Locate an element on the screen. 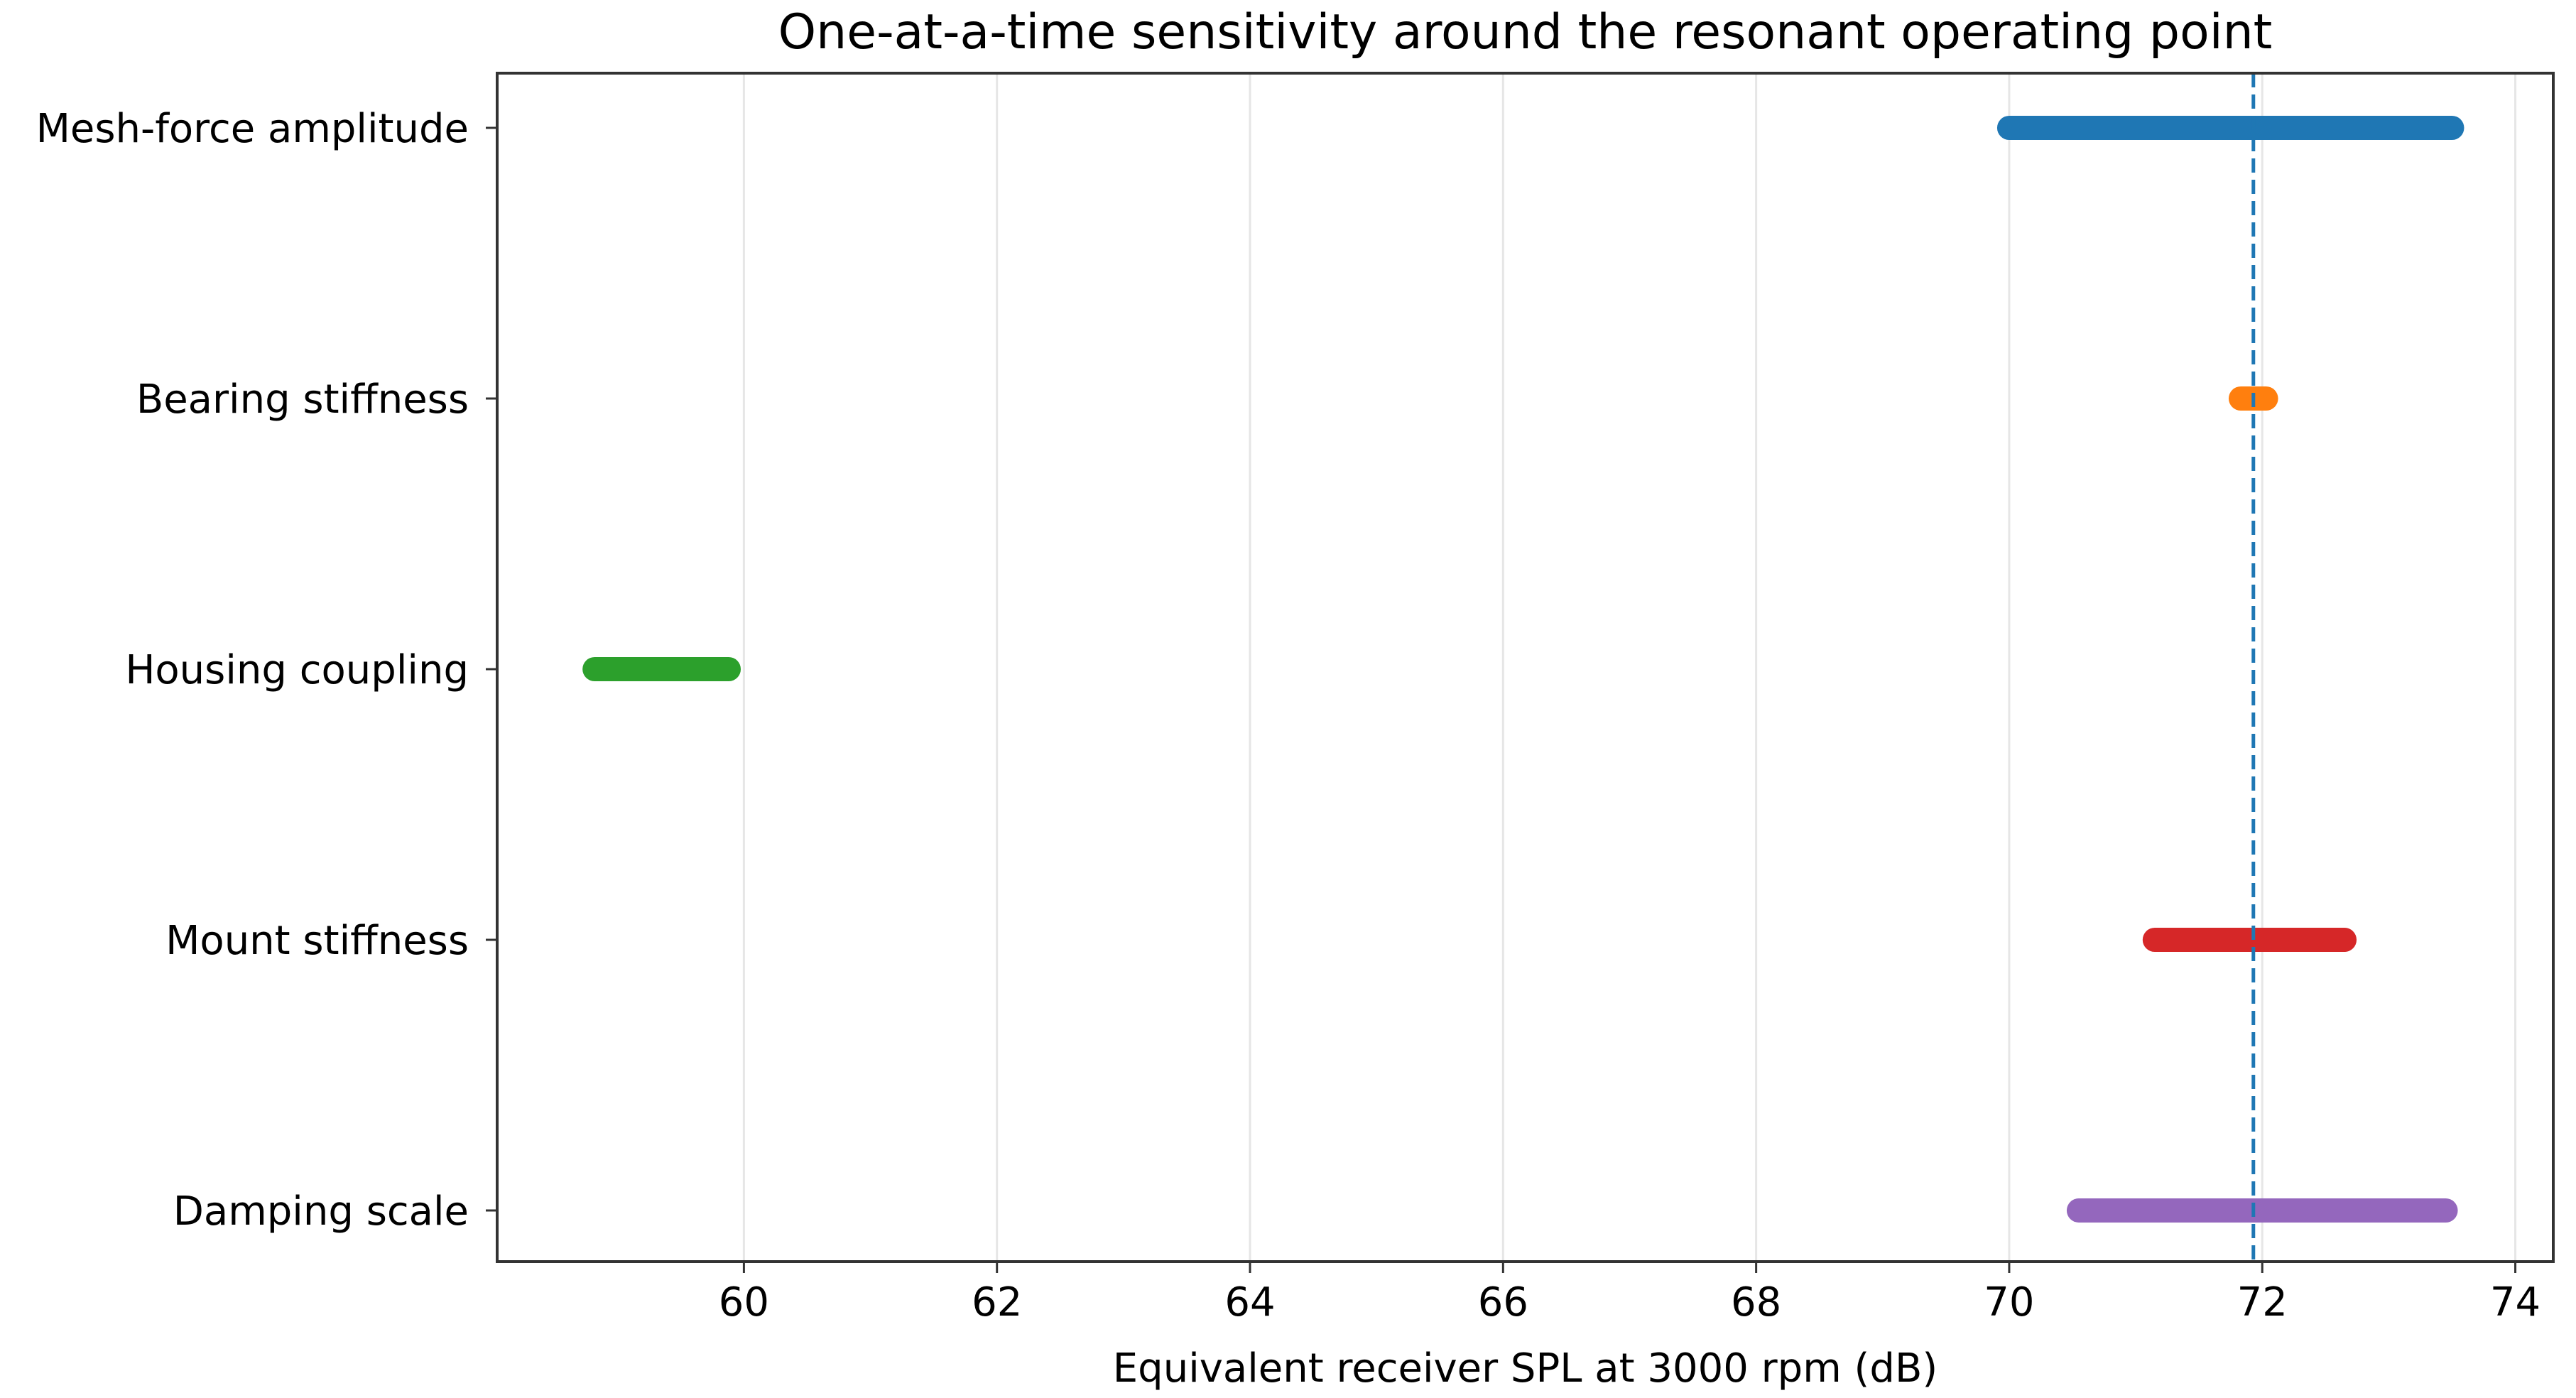 The image size is (2576, 1398). x-tick-label: 64 is located at coordinates (1250, 1302).